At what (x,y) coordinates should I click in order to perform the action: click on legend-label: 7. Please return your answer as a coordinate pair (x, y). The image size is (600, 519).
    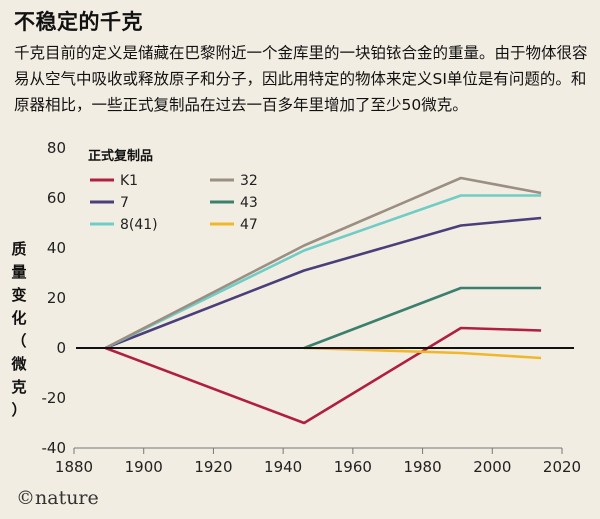
    Looking at the image, I should click on (124, 203).